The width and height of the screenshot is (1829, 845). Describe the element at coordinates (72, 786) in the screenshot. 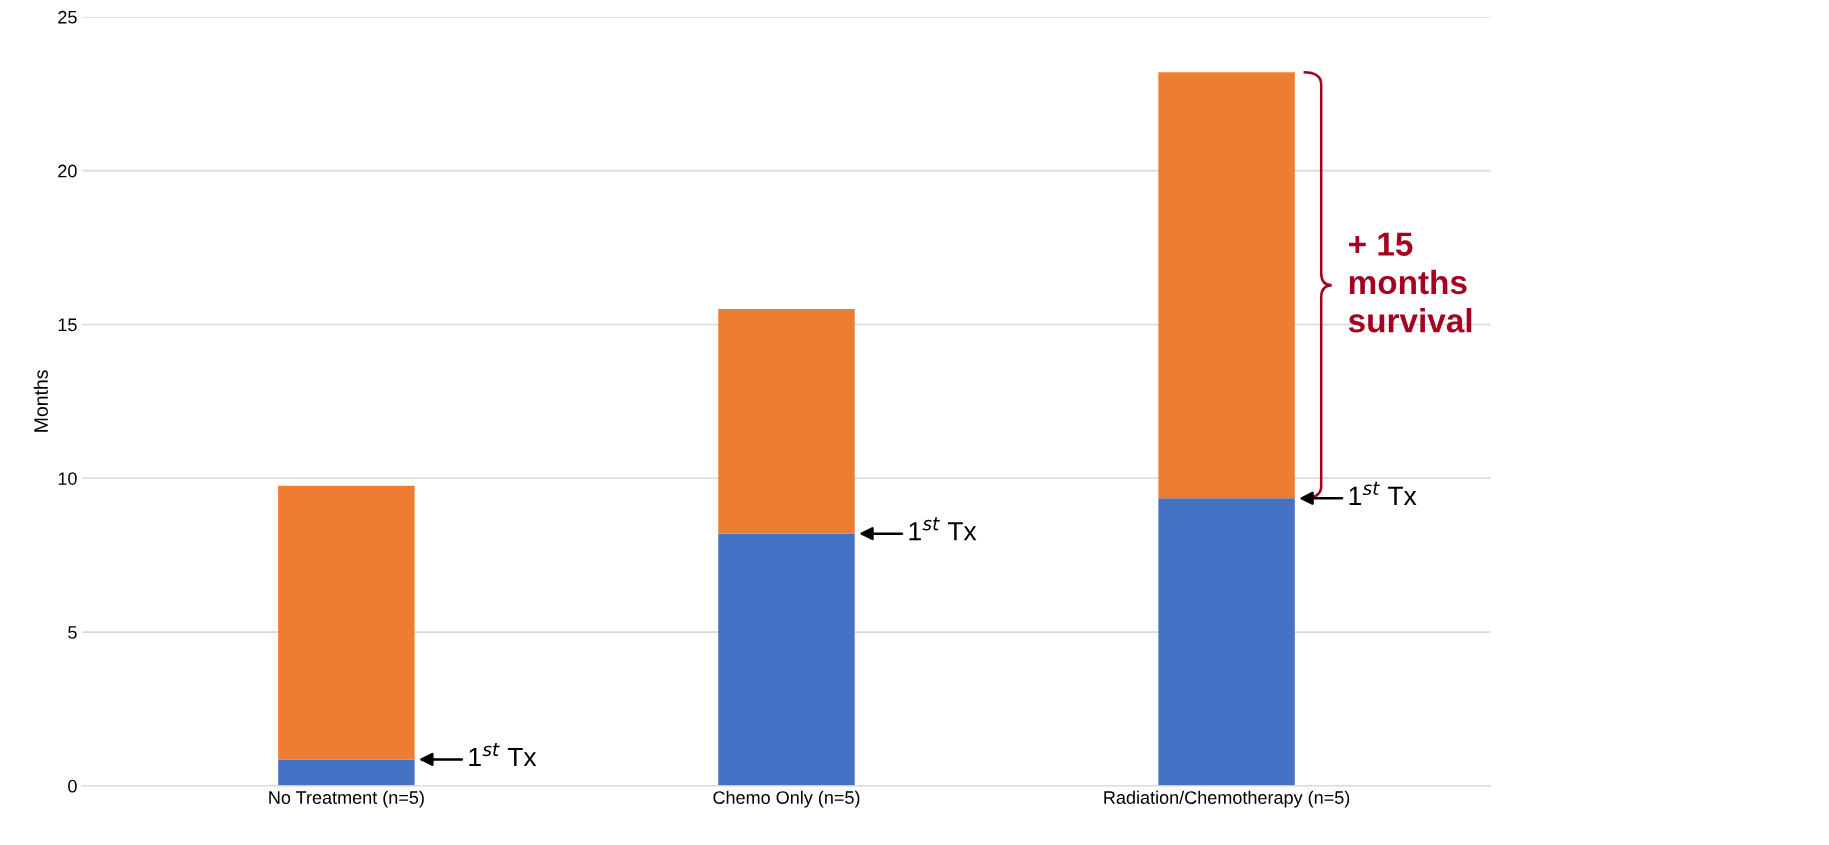

I see `y-tick-label: 0` at that location.